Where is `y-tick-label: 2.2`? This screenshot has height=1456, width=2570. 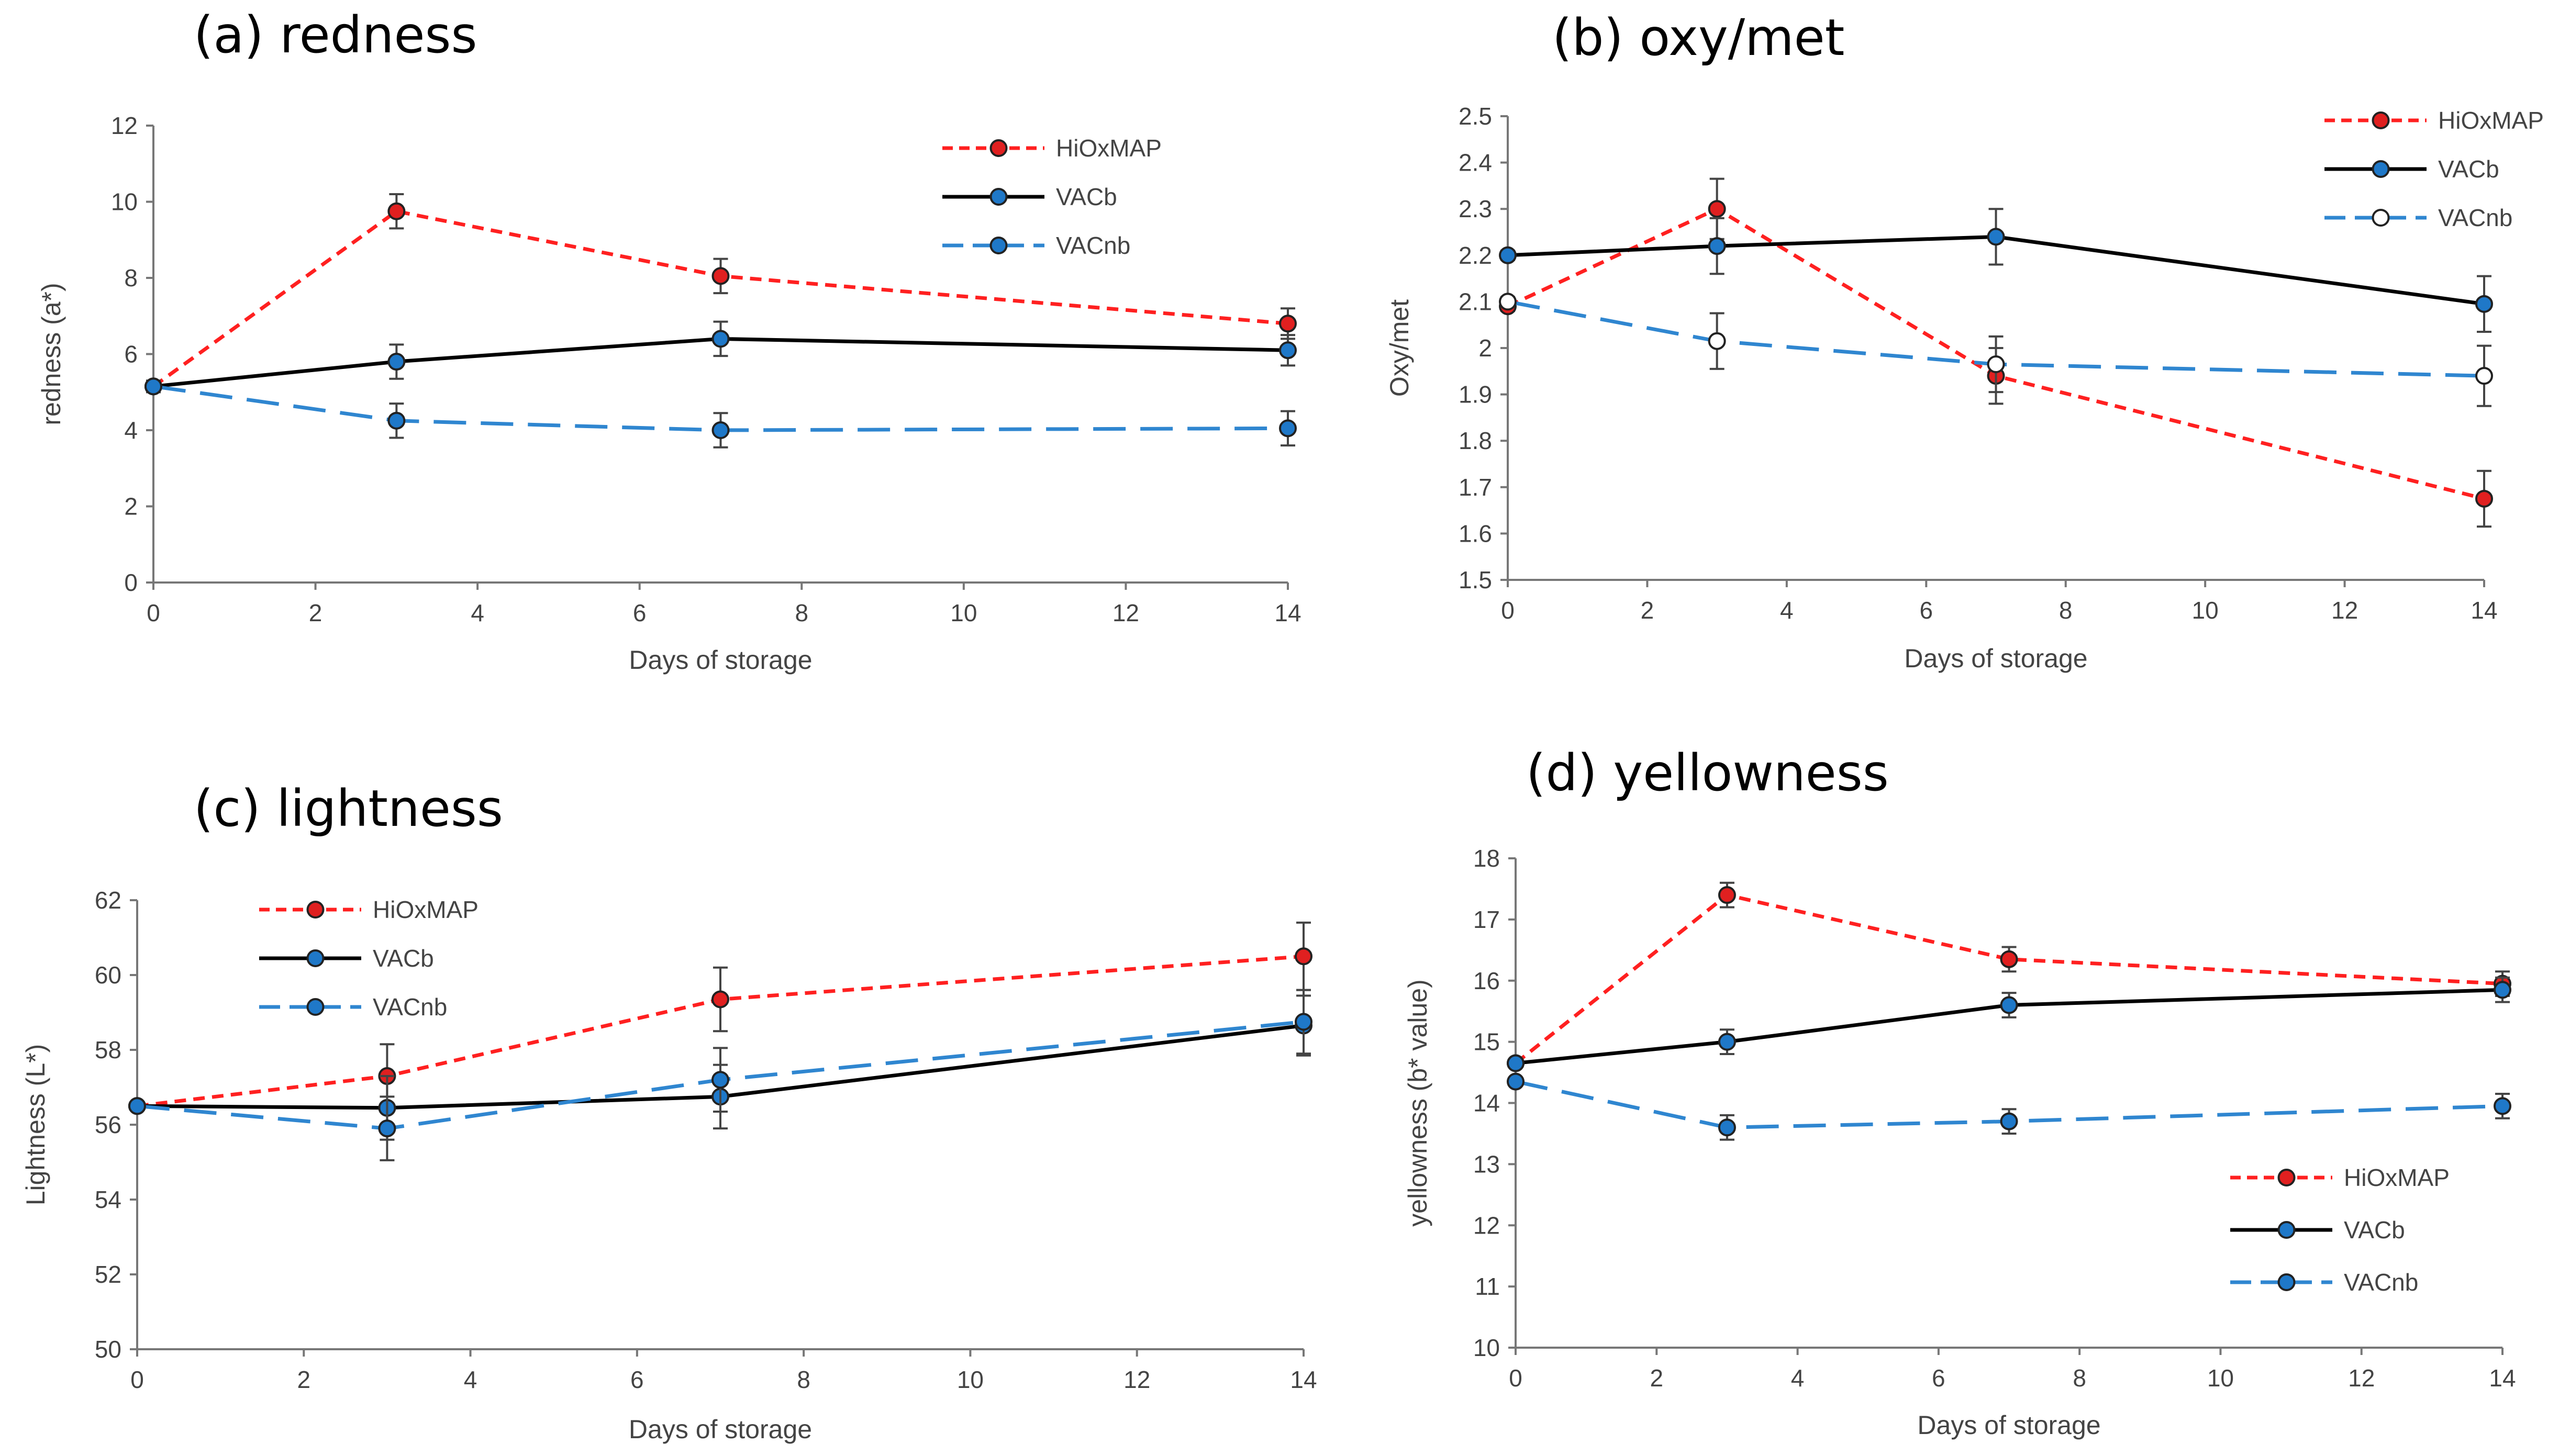
y-tick-label: 2.2 is located at coordinates (1475, 255).